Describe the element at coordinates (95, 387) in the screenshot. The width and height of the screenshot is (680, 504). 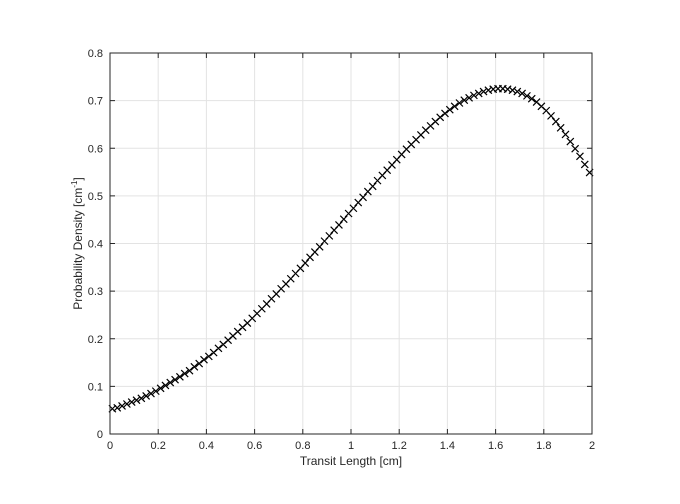
I see `y-tick-label: 0.1` at that location.